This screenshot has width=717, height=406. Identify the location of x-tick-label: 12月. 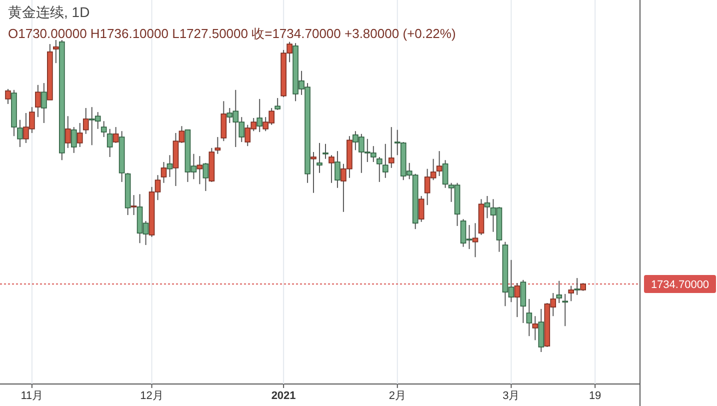
(152, 396).